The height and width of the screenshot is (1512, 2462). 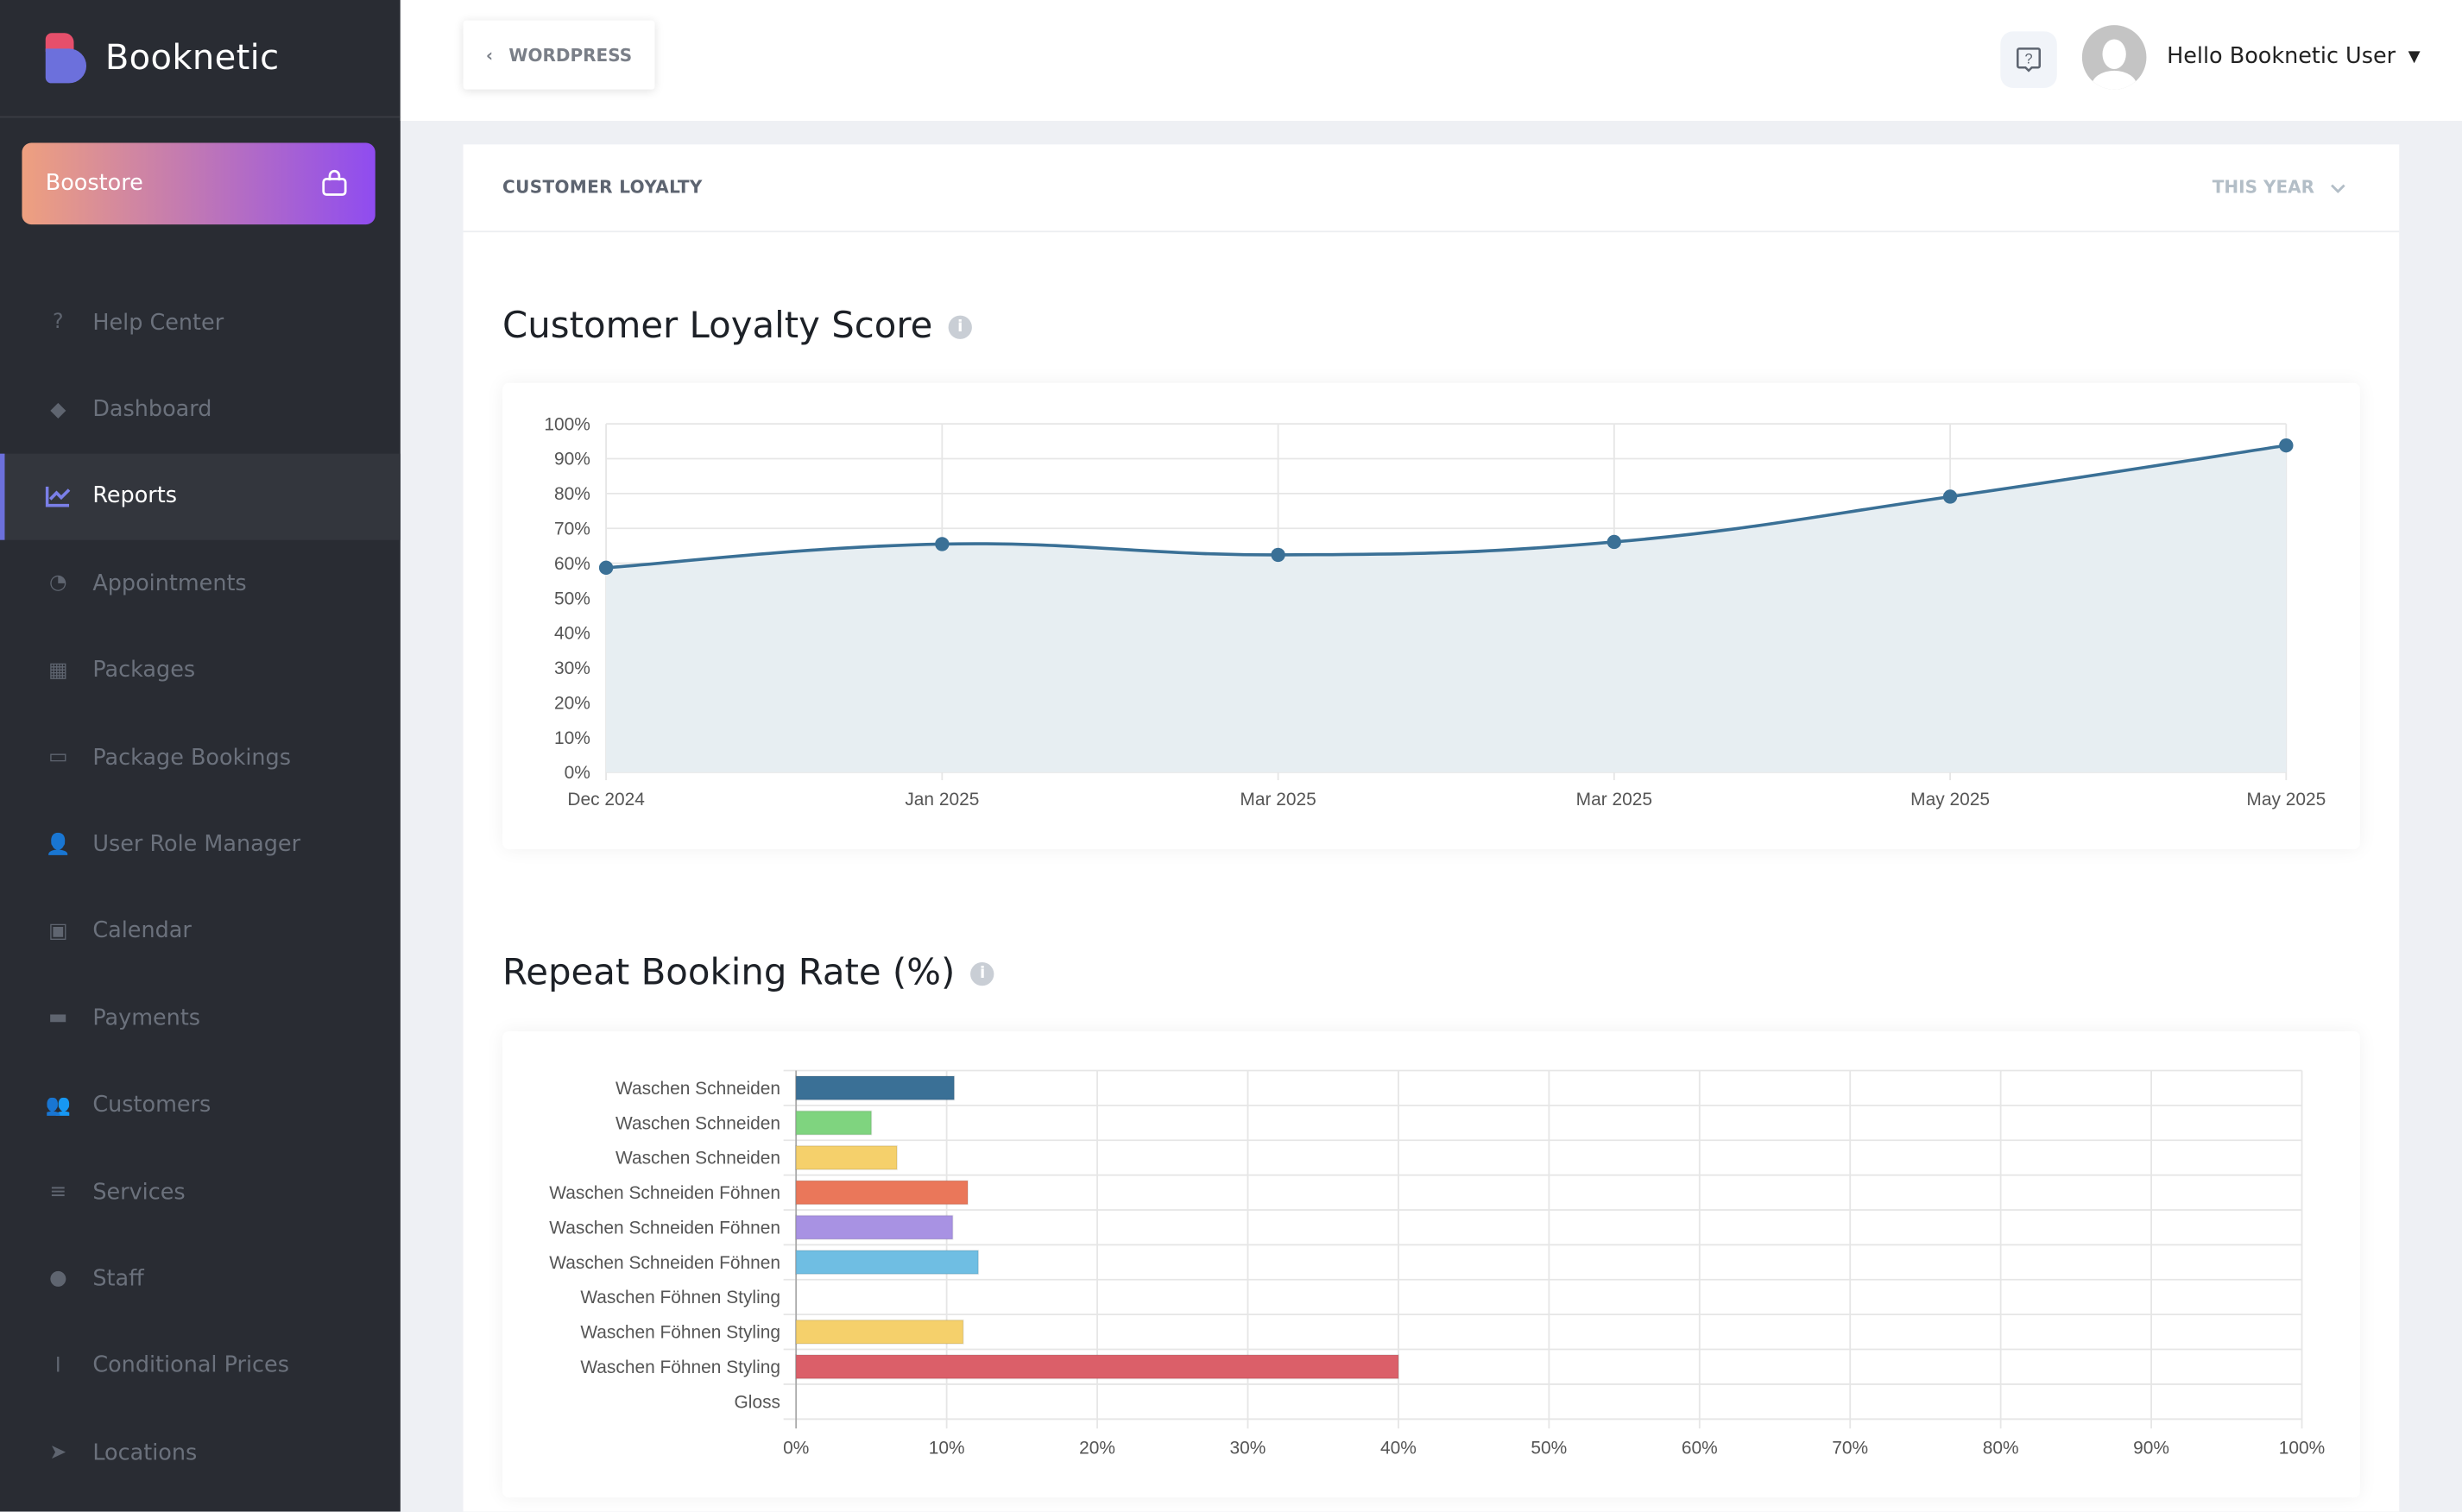 What do you see at coordinates (58, 845) in the screenshot?
I see `user-plus-icon: 👤` at bounding box center [58, 845].